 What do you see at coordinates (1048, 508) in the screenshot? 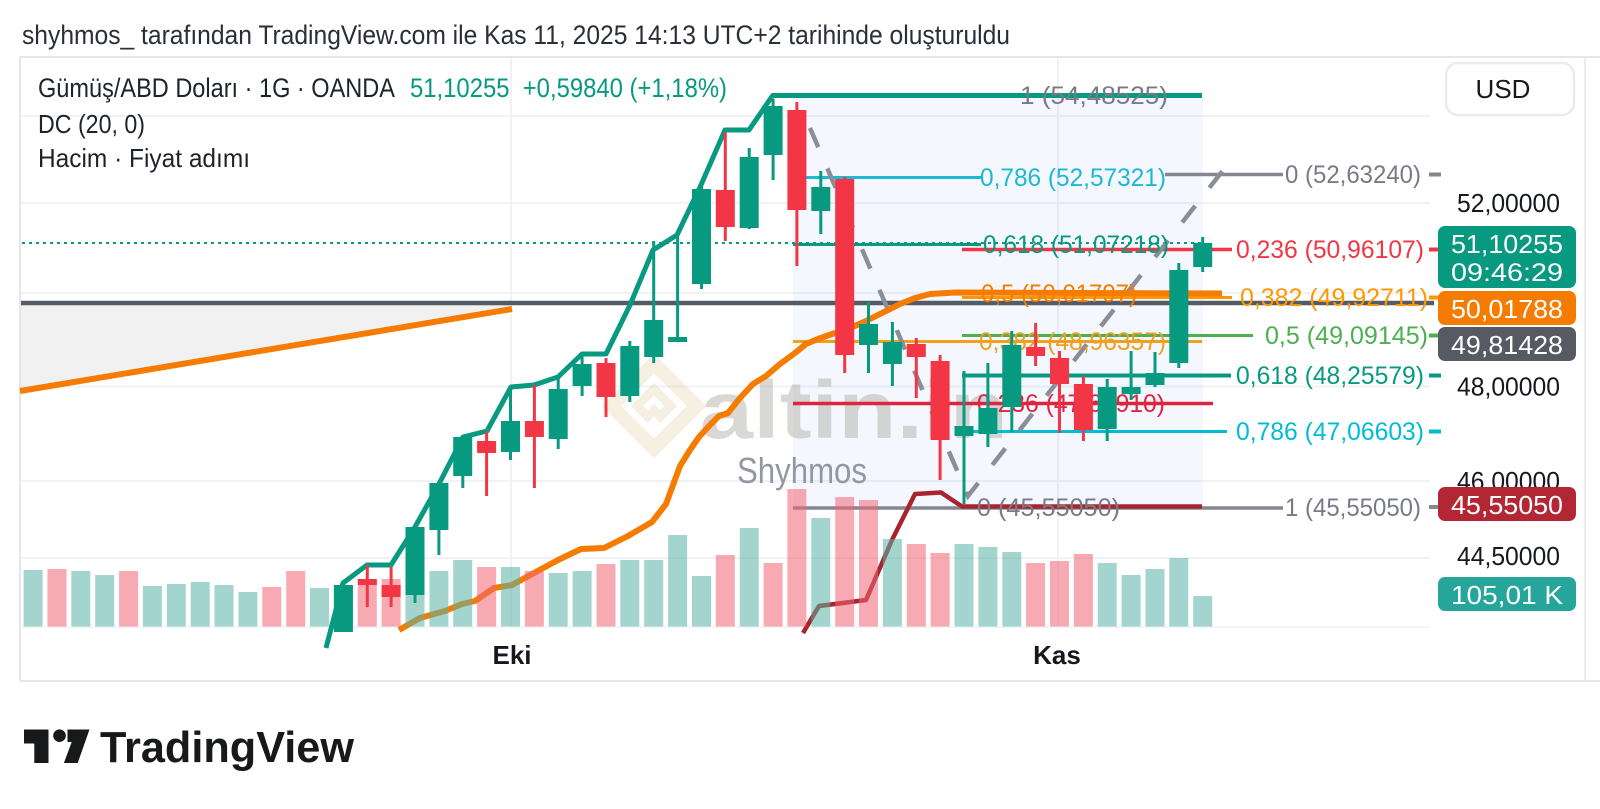
I see `svg-text: 0 (45,55050)` at bounding box center [1048, 508].